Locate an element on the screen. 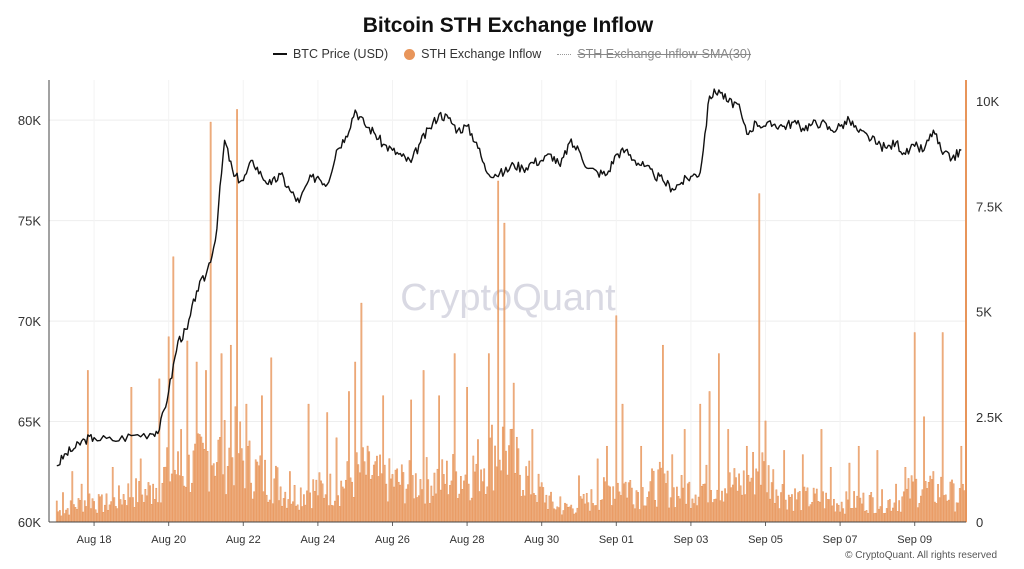  x-tick-label: Aug 30 is located at coordinates (541, 540).